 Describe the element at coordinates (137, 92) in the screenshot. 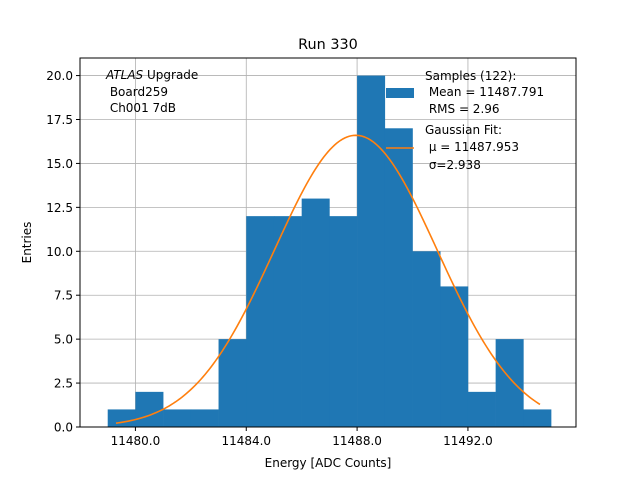

I see `annotation-board: Board259` at that location.